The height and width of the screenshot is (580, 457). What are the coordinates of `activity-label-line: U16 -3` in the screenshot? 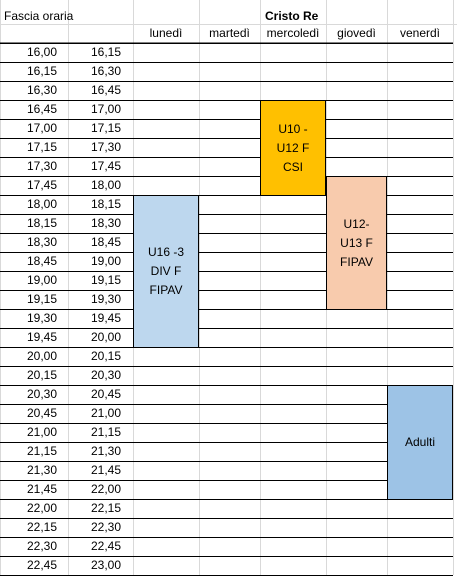 It's located at (166, 252).